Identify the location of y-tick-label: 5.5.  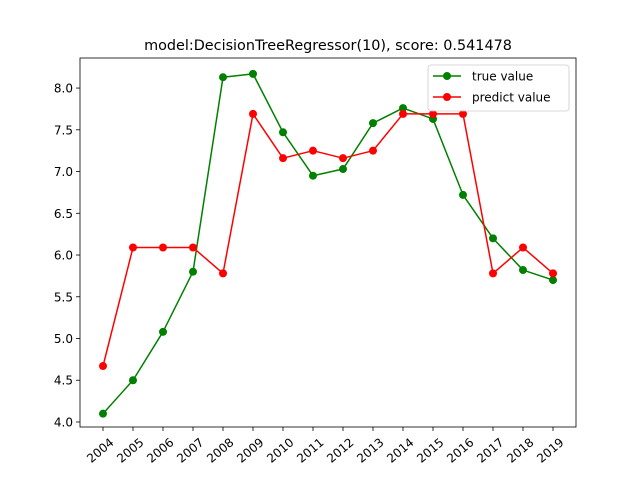
(63, 297).